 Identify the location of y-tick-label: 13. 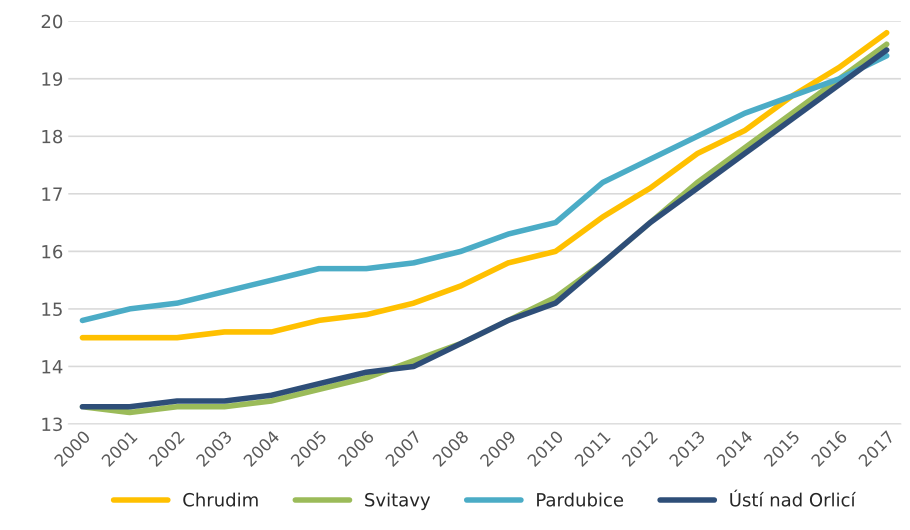
(52, 424).